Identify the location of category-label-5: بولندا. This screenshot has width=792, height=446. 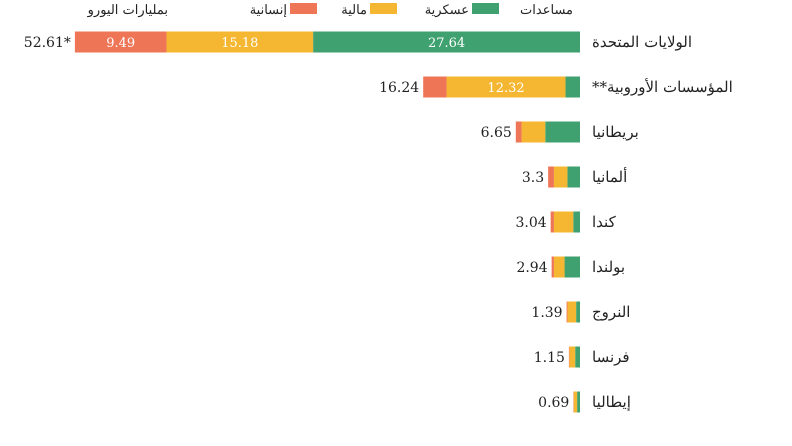
(608, 267).